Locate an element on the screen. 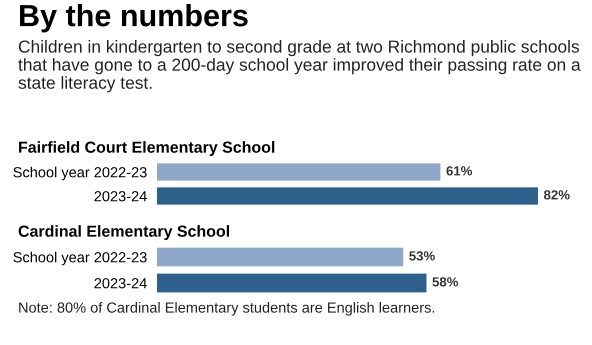 The width and height of the screenshot is (592, 345). text: By the numbers is located at coordinates (134, 18).